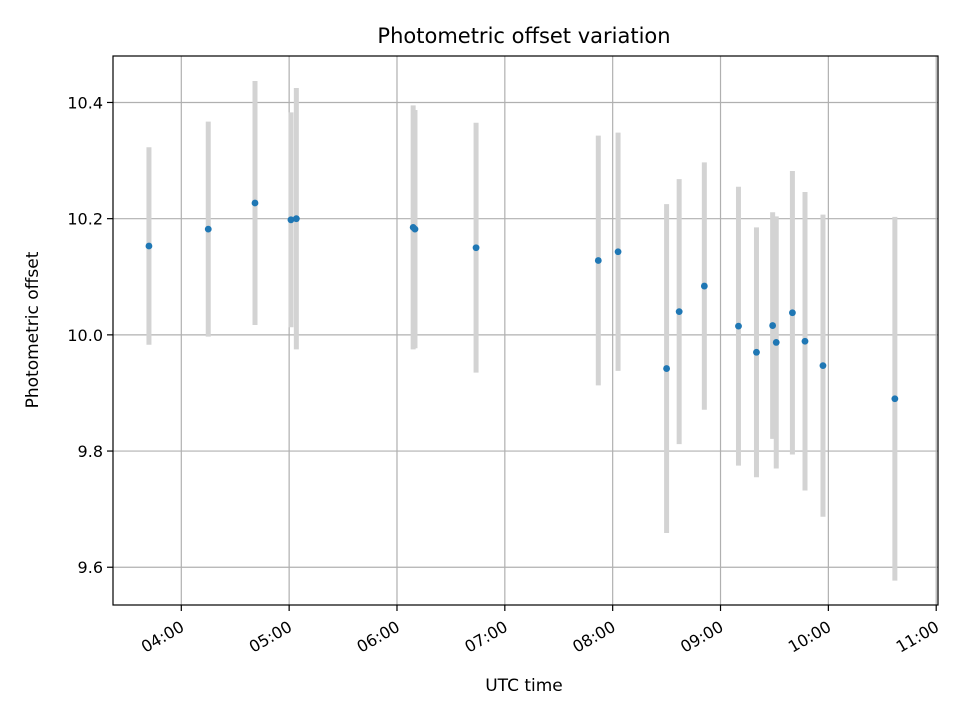 The width and height of the screenshot is (960, 720). Describe the element at coordinates (90, 567) in the screenshot. I see `y-tick-label: 9.6` at that location.